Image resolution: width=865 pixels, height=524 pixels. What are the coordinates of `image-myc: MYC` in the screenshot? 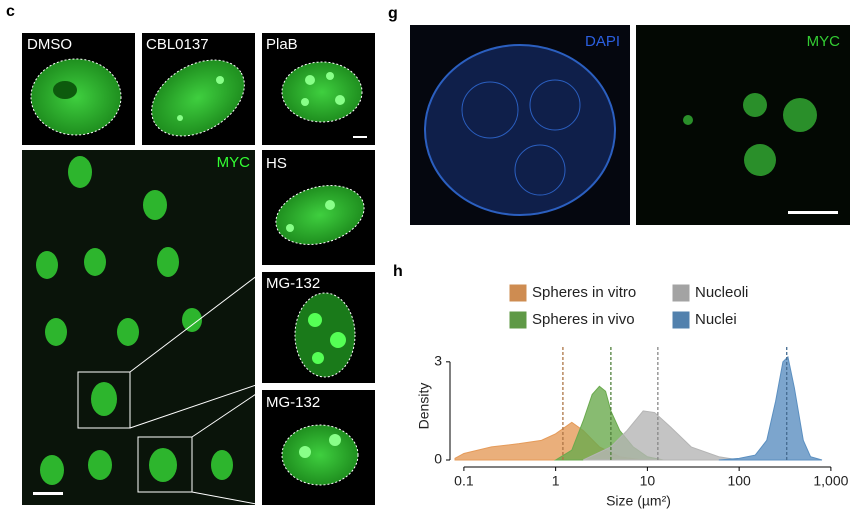 It's located at (743, 125).